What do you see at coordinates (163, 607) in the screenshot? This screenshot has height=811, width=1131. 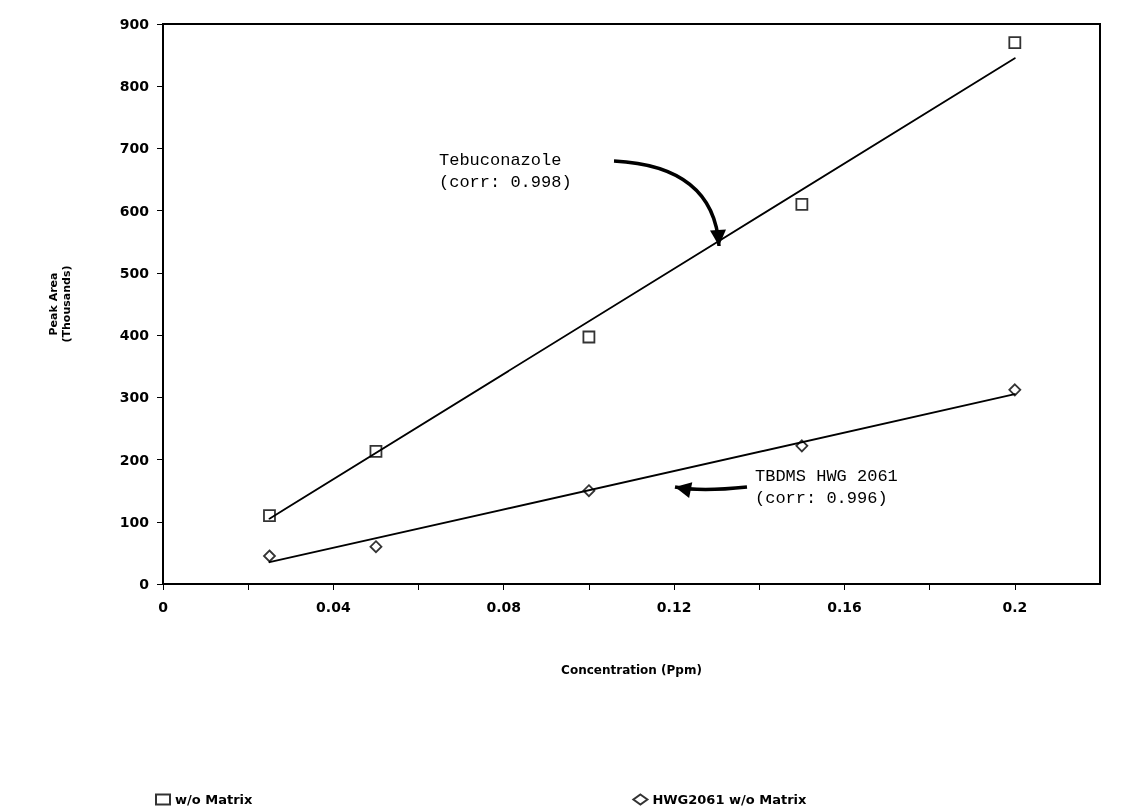 I see `x-tick-label: 0` at bounding box center [163, 607].